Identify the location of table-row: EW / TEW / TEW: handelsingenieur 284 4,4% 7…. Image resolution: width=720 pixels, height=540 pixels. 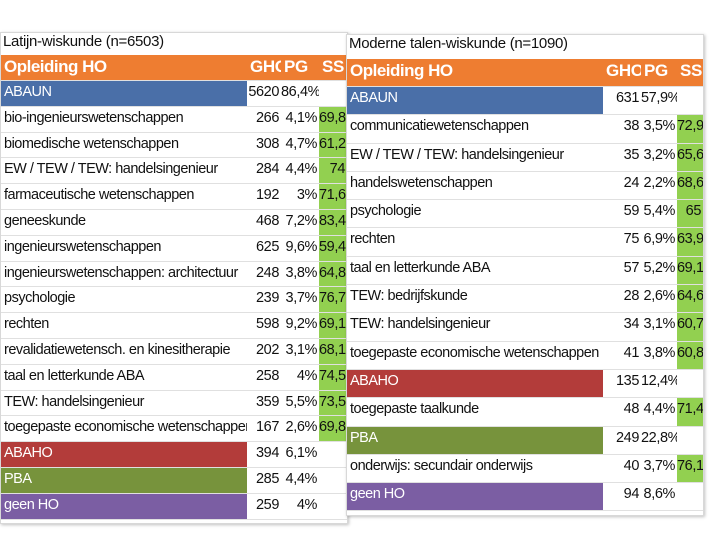
(174, 171).